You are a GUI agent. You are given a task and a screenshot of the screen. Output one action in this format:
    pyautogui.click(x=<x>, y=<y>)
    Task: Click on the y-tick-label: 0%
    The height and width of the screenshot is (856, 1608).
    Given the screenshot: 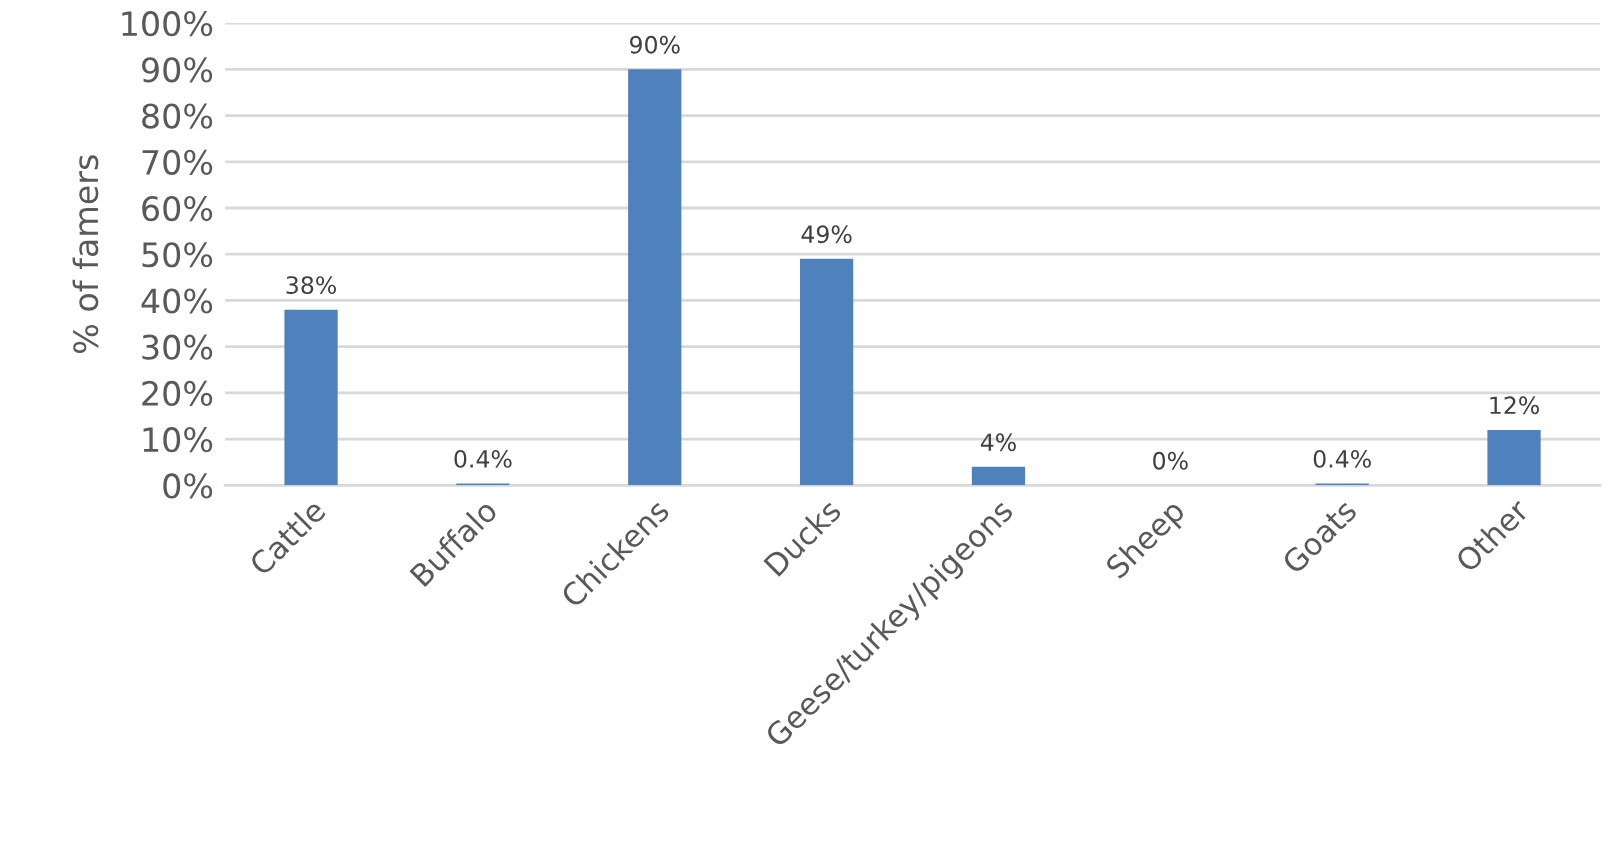 What is the action you would take?
    pyautogui.click(x=188, y=486)
    